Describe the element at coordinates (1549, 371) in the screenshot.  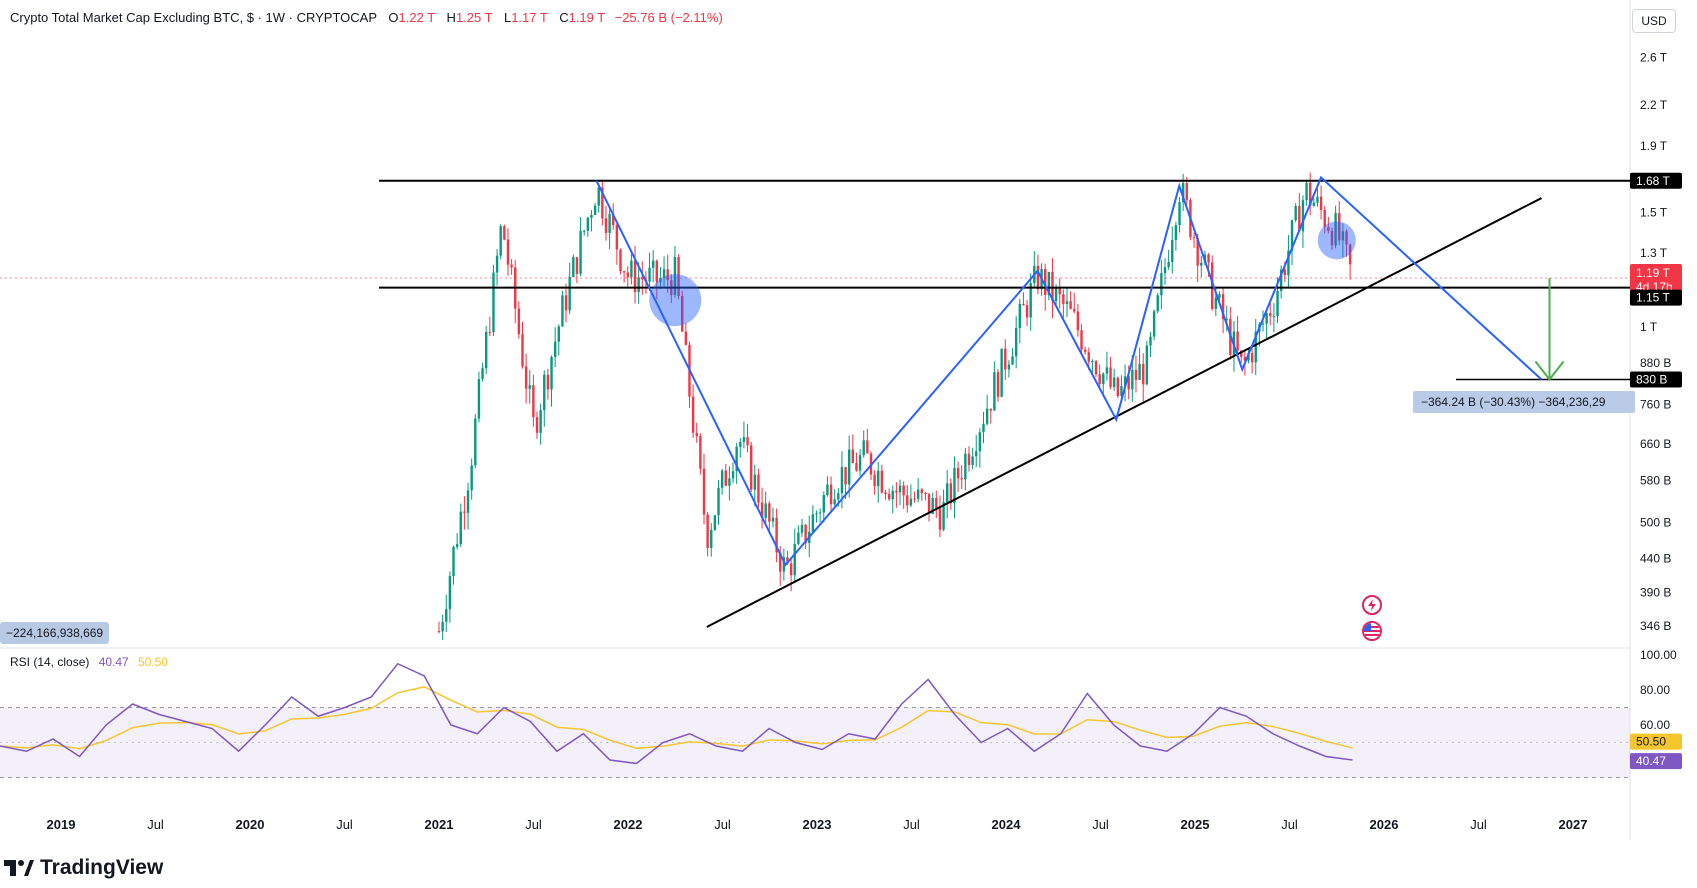
I see `target-arrow-head` at that location.